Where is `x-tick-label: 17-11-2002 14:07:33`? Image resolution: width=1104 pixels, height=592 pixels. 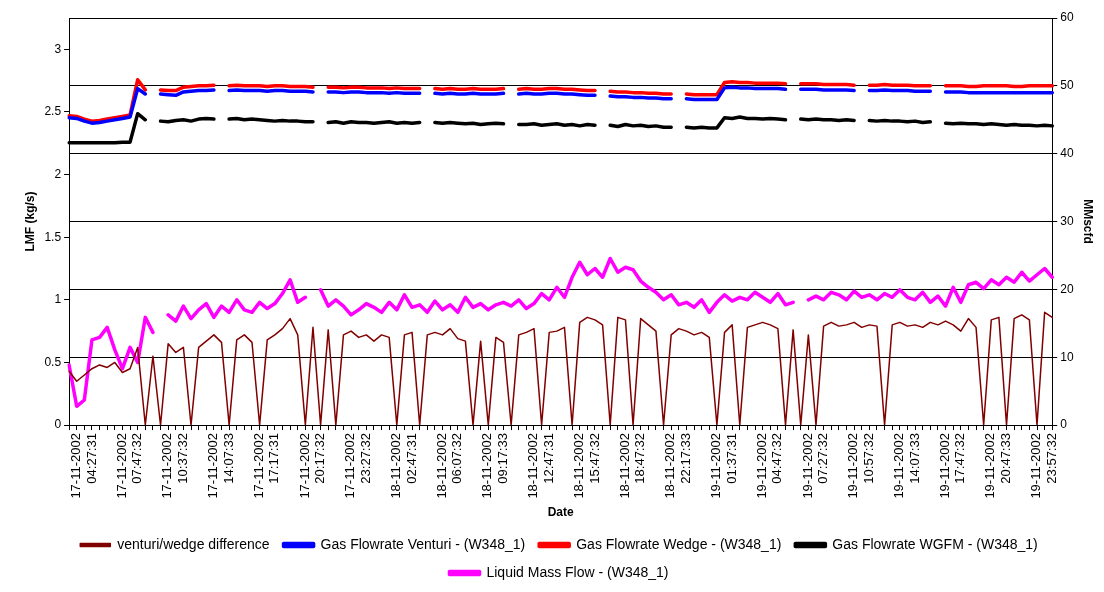 x-tick-label: 17-11-2002 14:07:33 is located at coordinates (220, 466).